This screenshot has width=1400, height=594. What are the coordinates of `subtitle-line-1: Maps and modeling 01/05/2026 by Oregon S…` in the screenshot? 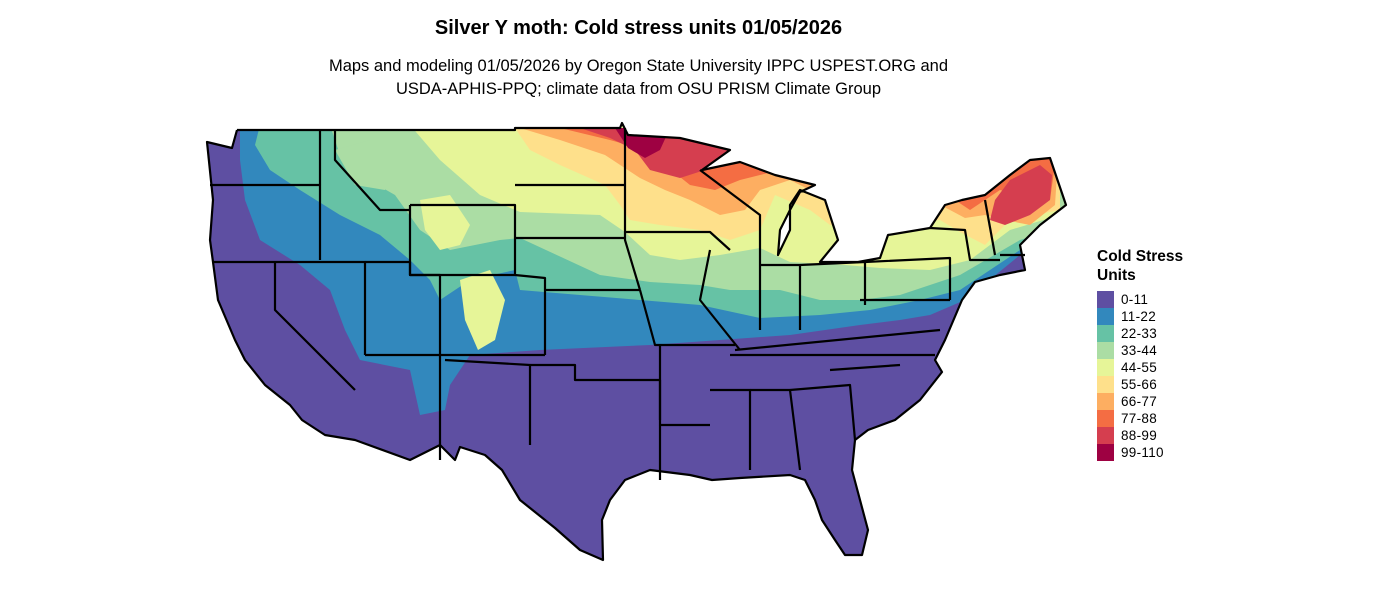 It's located at (638, 66).